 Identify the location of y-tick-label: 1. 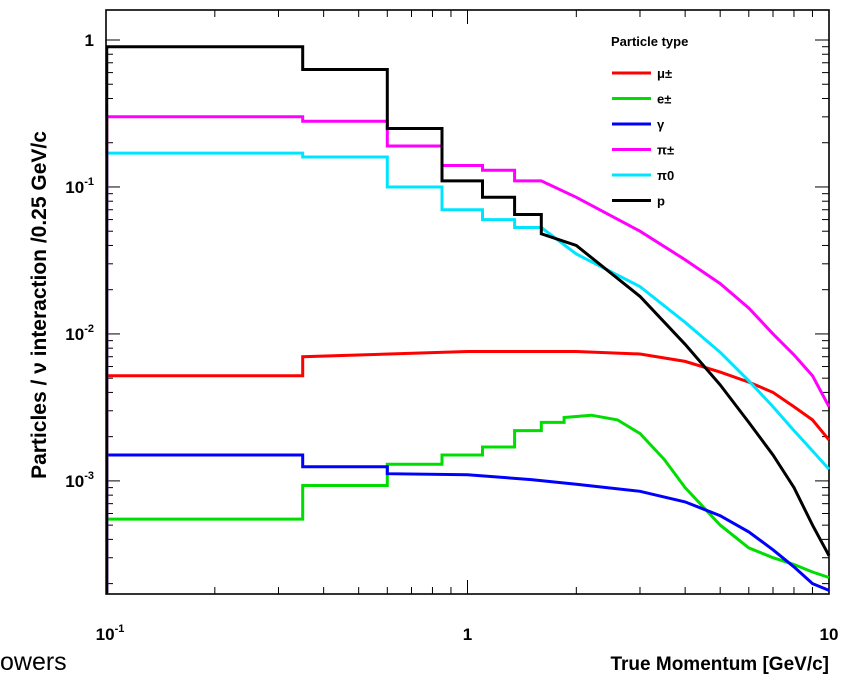
(89, 40).